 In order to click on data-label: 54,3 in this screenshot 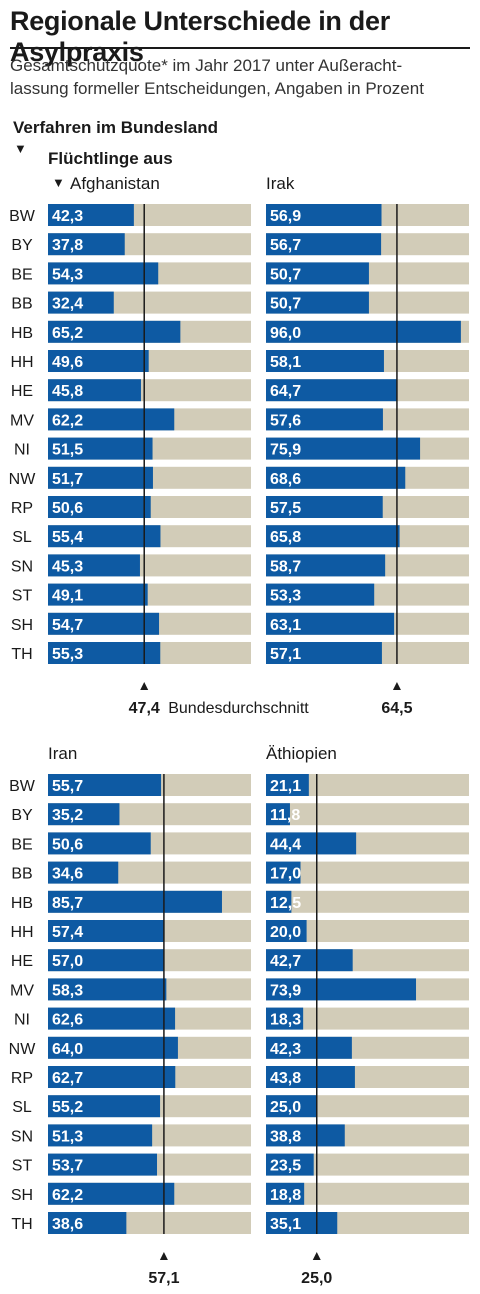, I will do `click(67, 274)`.